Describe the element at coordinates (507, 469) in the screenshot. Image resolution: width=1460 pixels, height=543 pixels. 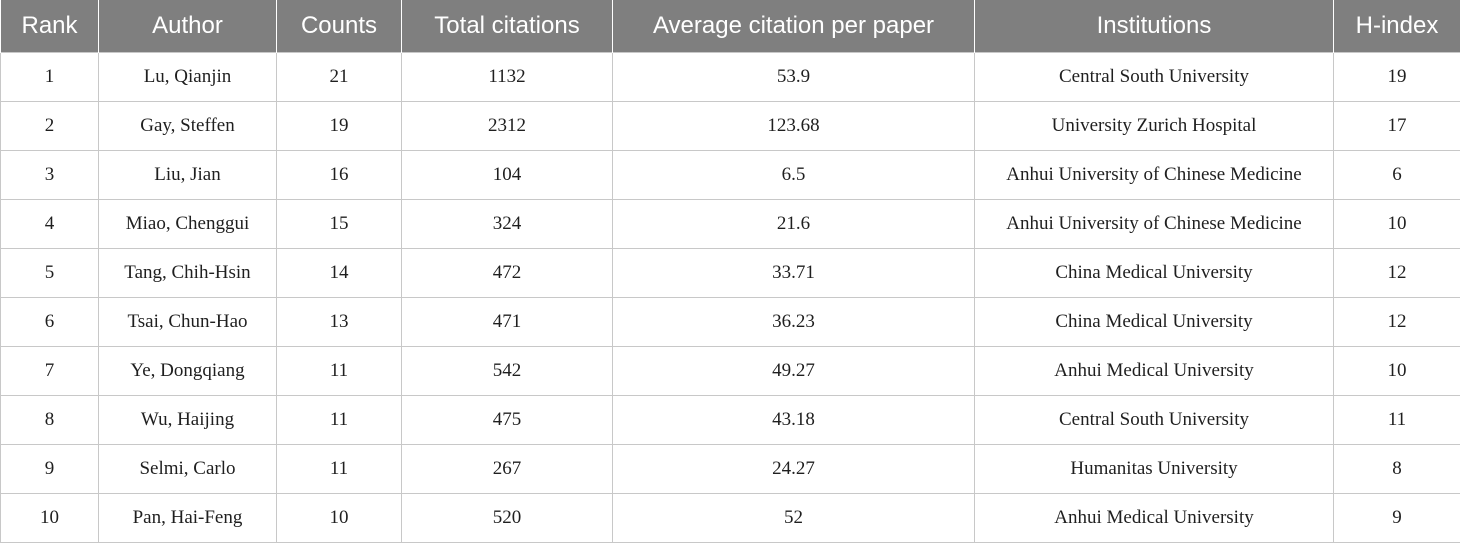
I see `total-citations-cell: 267` at that location.